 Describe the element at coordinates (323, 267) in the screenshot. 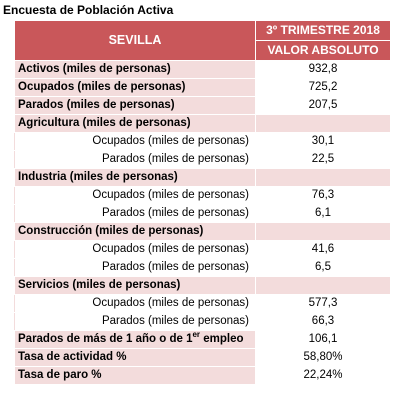

I see `row-value: 6,5` at that location.